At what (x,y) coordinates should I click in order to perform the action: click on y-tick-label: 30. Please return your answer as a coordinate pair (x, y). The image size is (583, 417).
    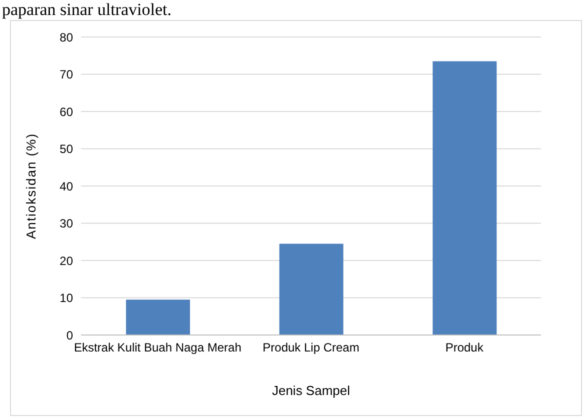
    Looking at the image, I should click on (67, 223).